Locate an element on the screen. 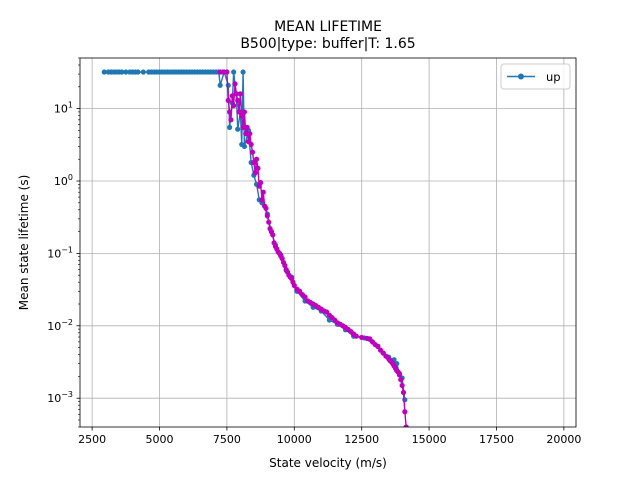 The image size is (640, 480). y-tick-label: 10¹ is located at coordinates (63, 108).